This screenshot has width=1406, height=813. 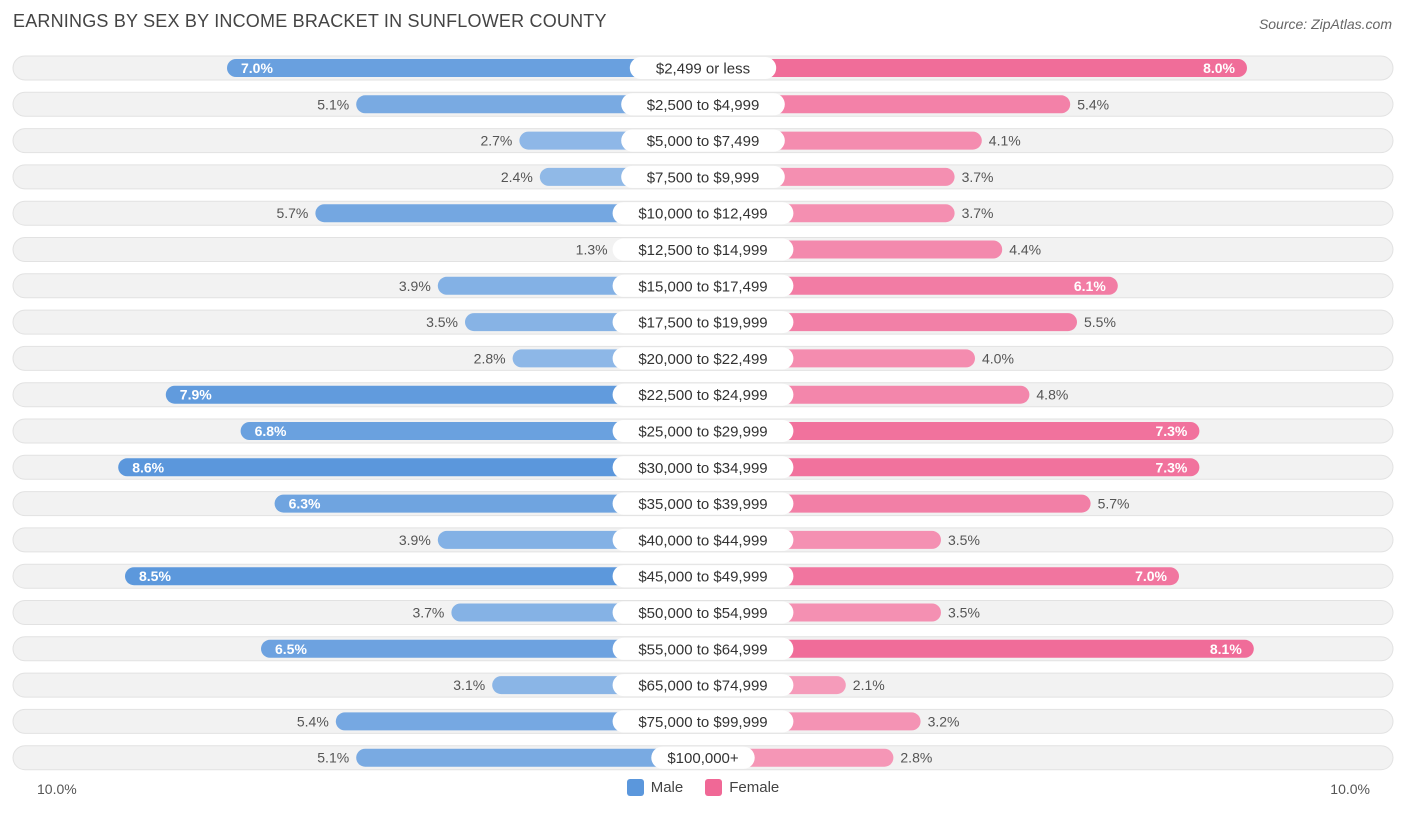 I want to click on category-label: $50,000 to $54,999, so click(x=702, y=613).